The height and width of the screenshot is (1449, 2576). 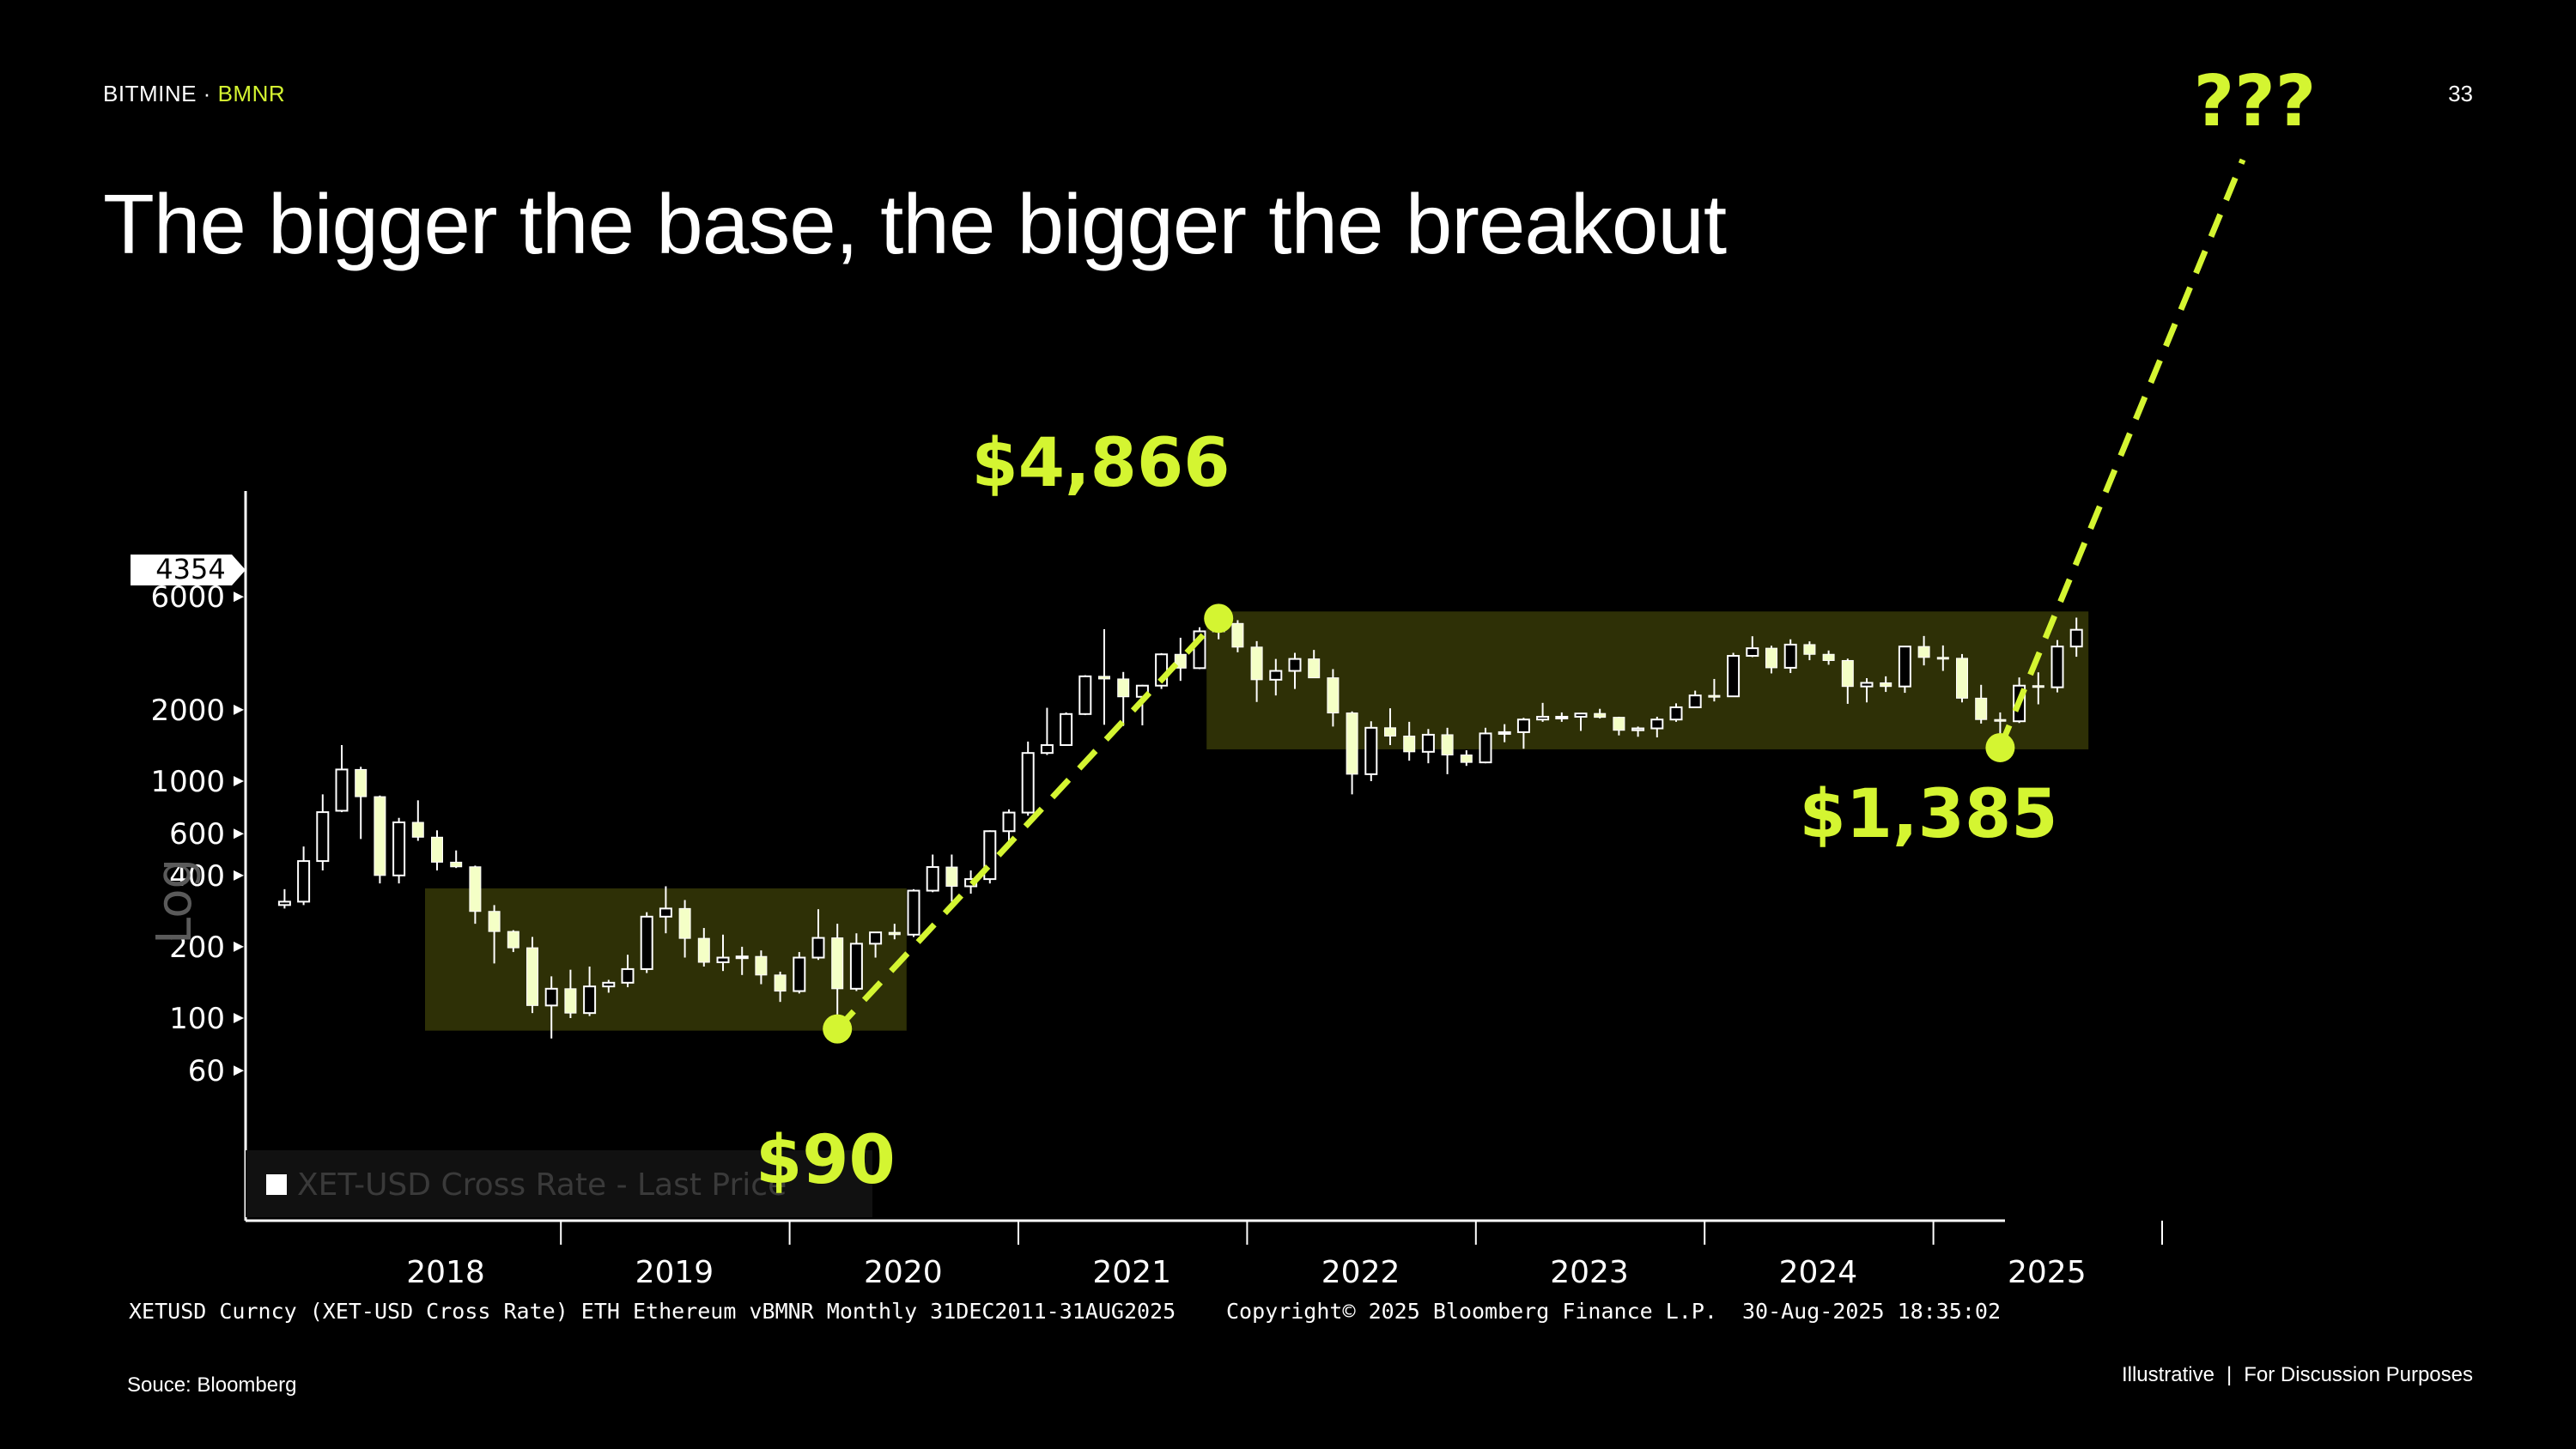 I want to click on highlight-dots, so click(x=1419, y=823).